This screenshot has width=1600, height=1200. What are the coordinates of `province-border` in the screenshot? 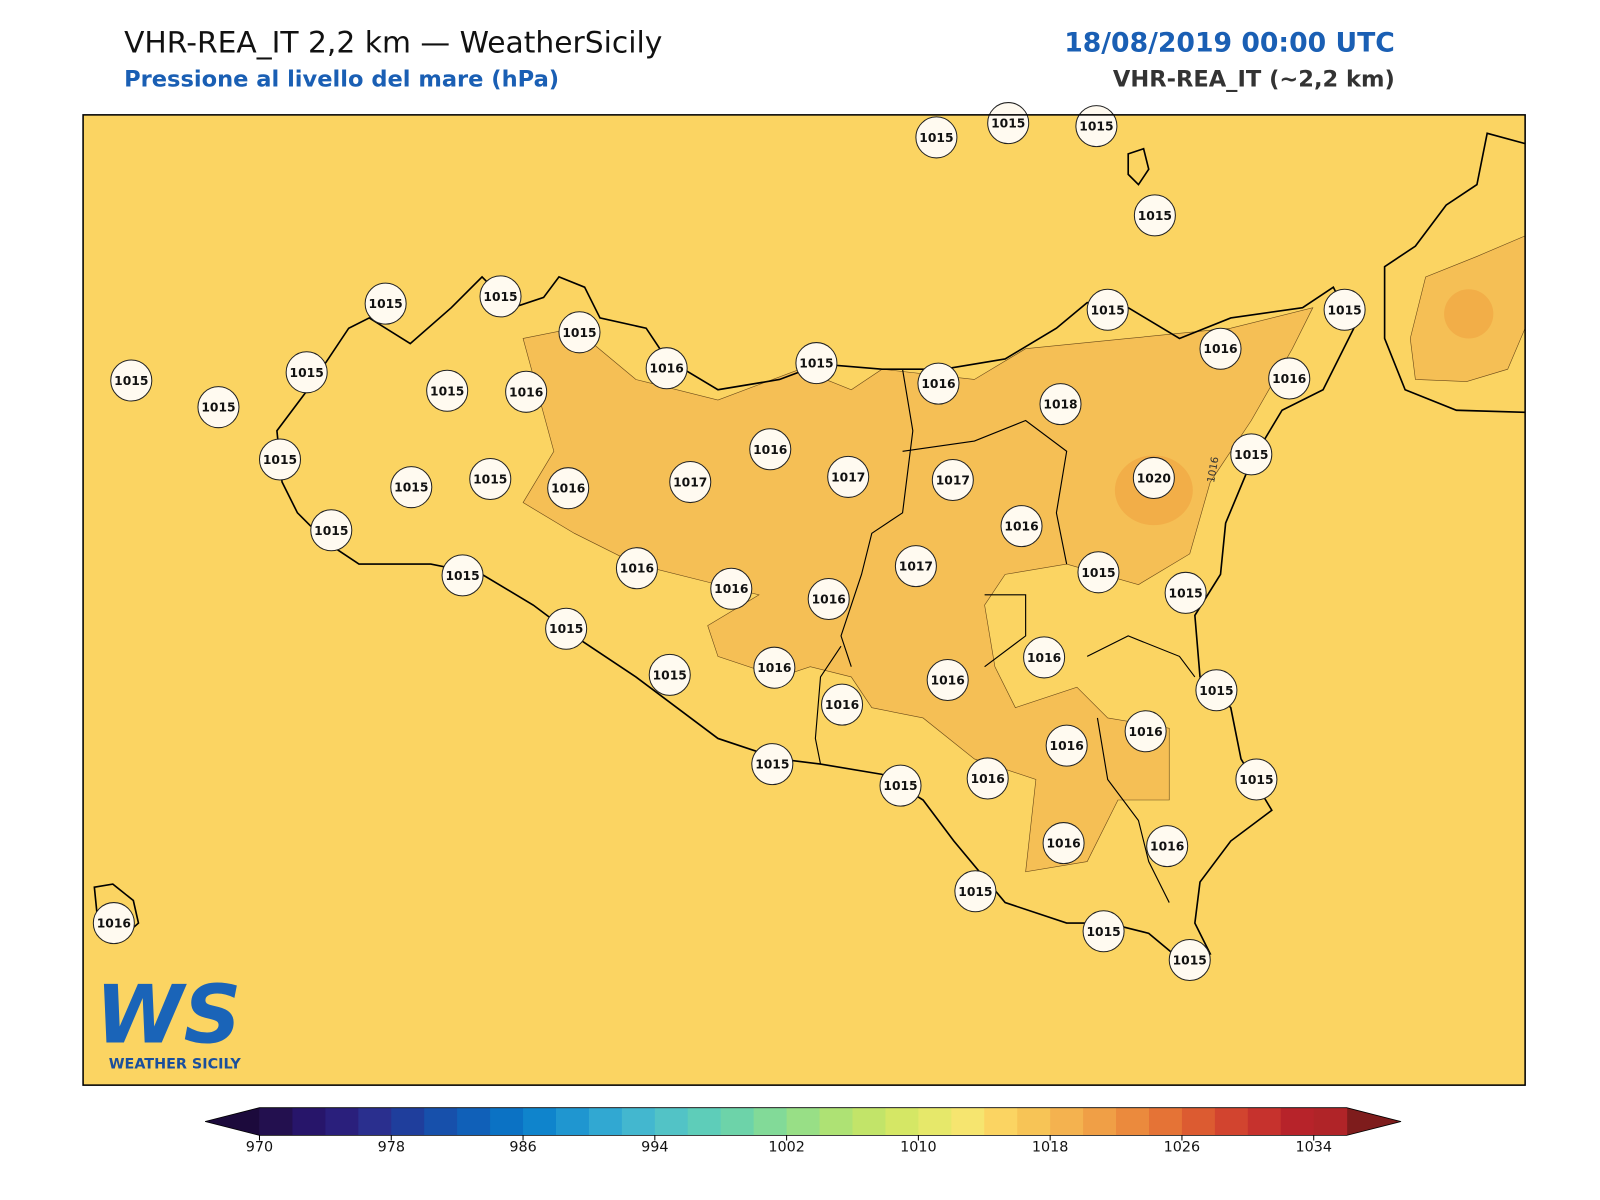 It's located at (1005, 636).